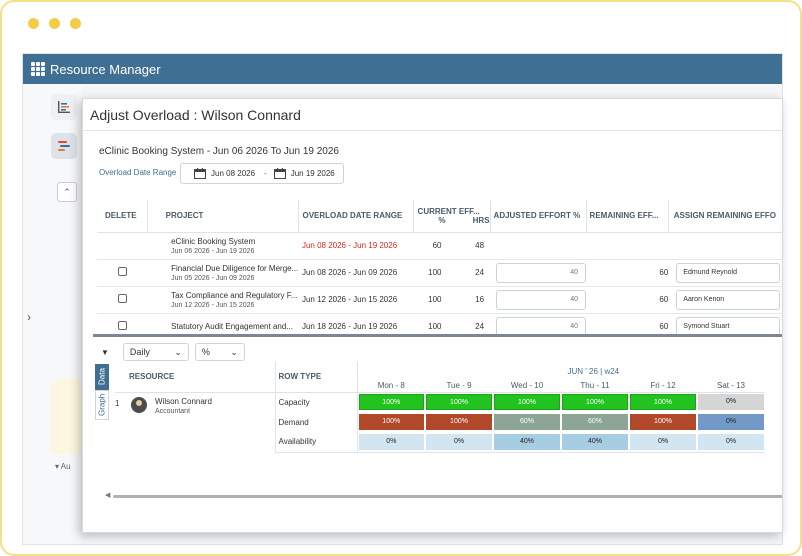 This screenshot has width=802, height=556. Describe the element at coordinates (183, 401) in the screenshot. I see `resource-name: Wilson Connard` at that location.